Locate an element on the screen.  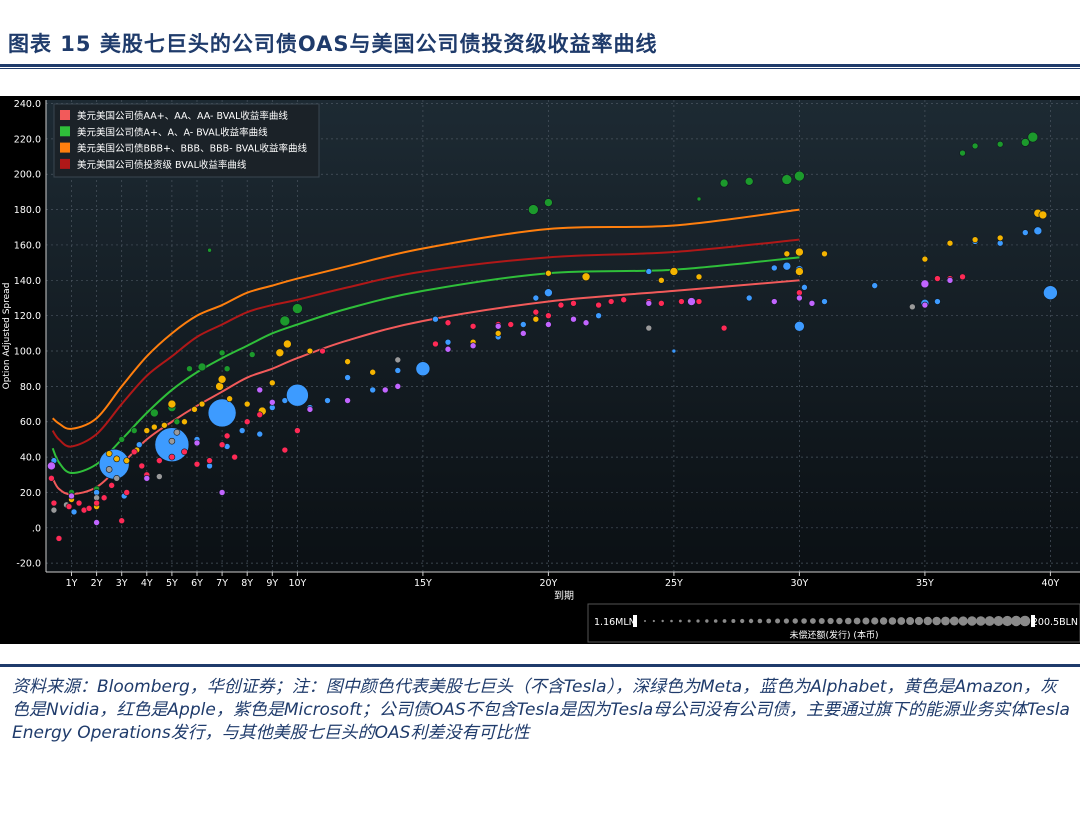
x-tick-label: 30Y is located at coordinates (799, 583).